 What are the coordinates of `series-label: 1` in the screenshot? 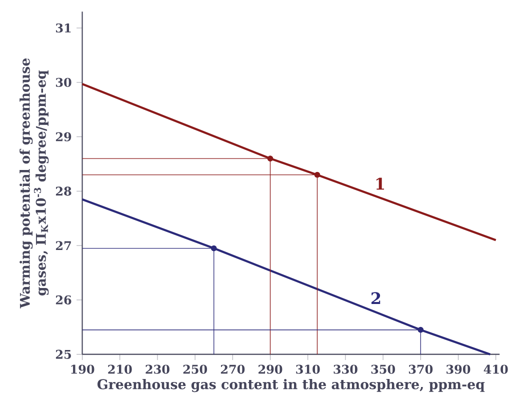 It's located at (380, 184).